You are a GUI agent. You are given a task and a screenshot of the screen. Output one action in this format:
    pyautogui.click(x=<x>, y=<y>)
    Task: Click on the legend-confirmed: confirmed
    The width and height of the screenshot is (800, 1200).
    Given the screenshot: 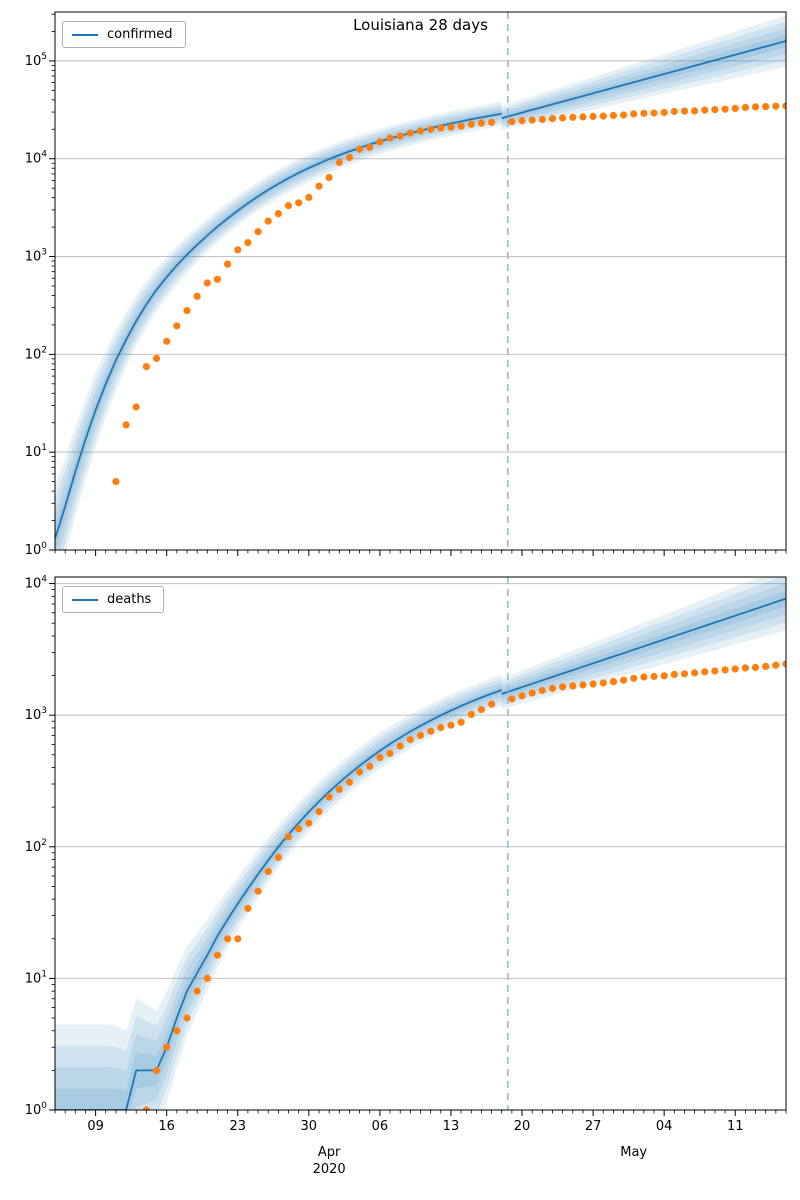 What is the action you would take?
    pyautogui.click(x=124, y=34)
    